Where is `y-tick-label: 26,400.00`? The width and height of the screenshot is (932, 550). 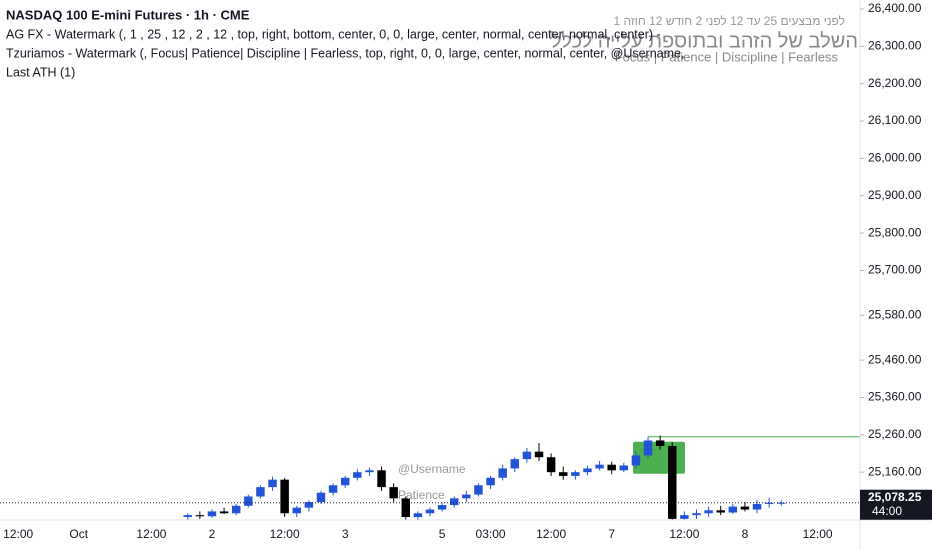 y-tick-label: 26,400.00 is located at coordinates (895, 8).